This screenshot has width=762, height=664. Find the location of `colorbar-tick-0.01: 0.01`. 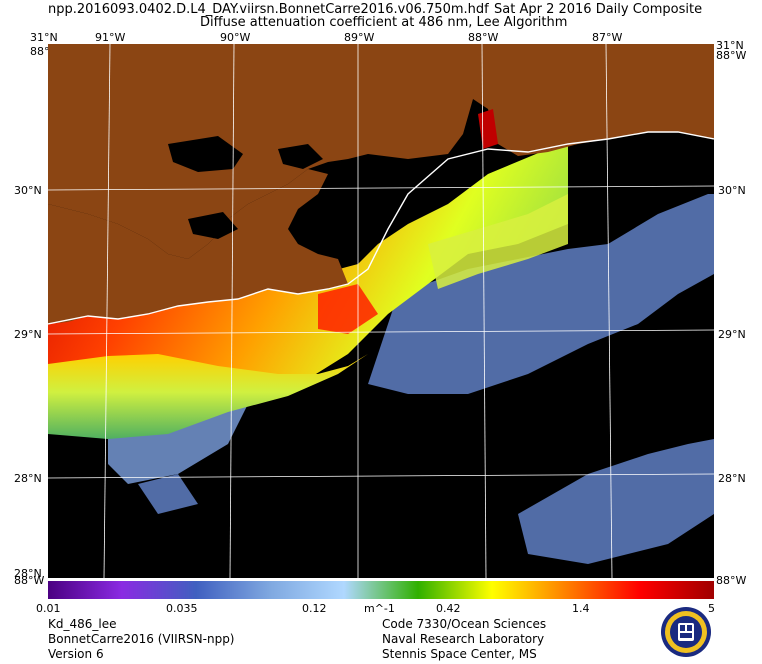

colorbar-tick-0.01: 0.01 is located at coordinates (48, 608).